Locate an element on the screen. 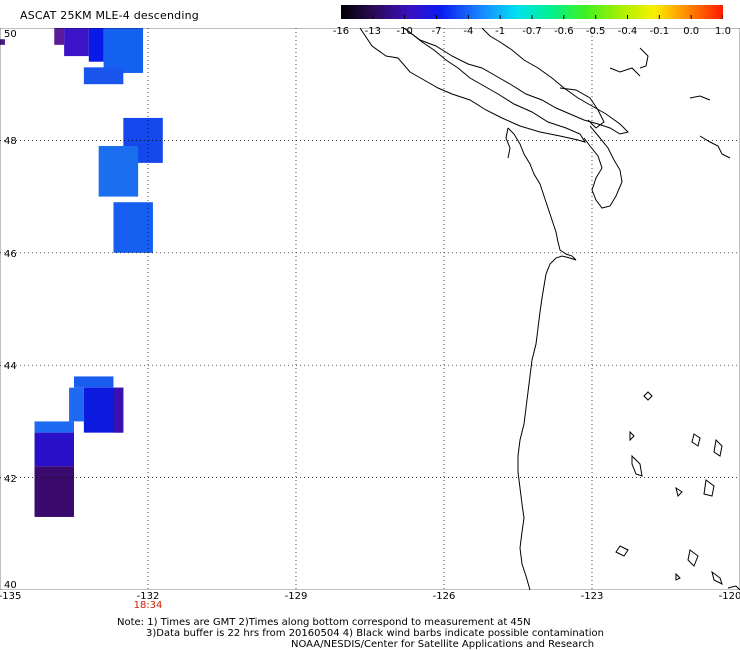 The width and height of the screenshot is (740, 650). colorbar-label: -0.6 is located at coordinates (564, 31).